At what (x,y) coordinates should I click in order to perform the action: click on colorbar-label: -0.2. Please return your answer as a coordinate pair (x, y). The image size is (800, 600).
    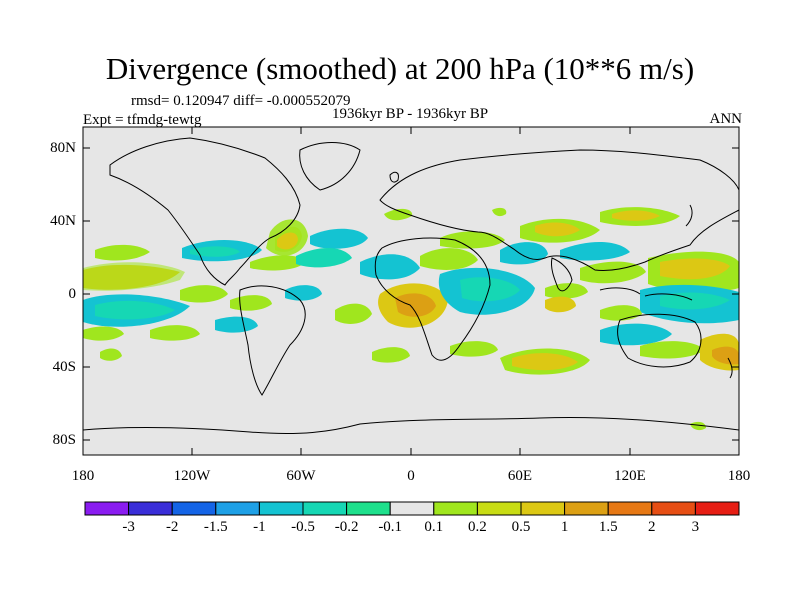
    Looking at the image, I should click on (346, 527).